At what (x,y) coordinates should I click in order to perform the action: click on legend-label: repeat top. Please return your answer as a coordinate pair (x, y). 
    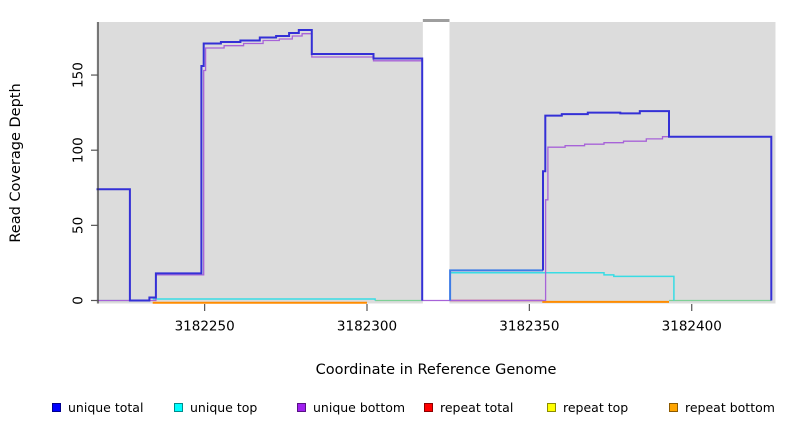
    Looking at the image, I should click on (596, 407).